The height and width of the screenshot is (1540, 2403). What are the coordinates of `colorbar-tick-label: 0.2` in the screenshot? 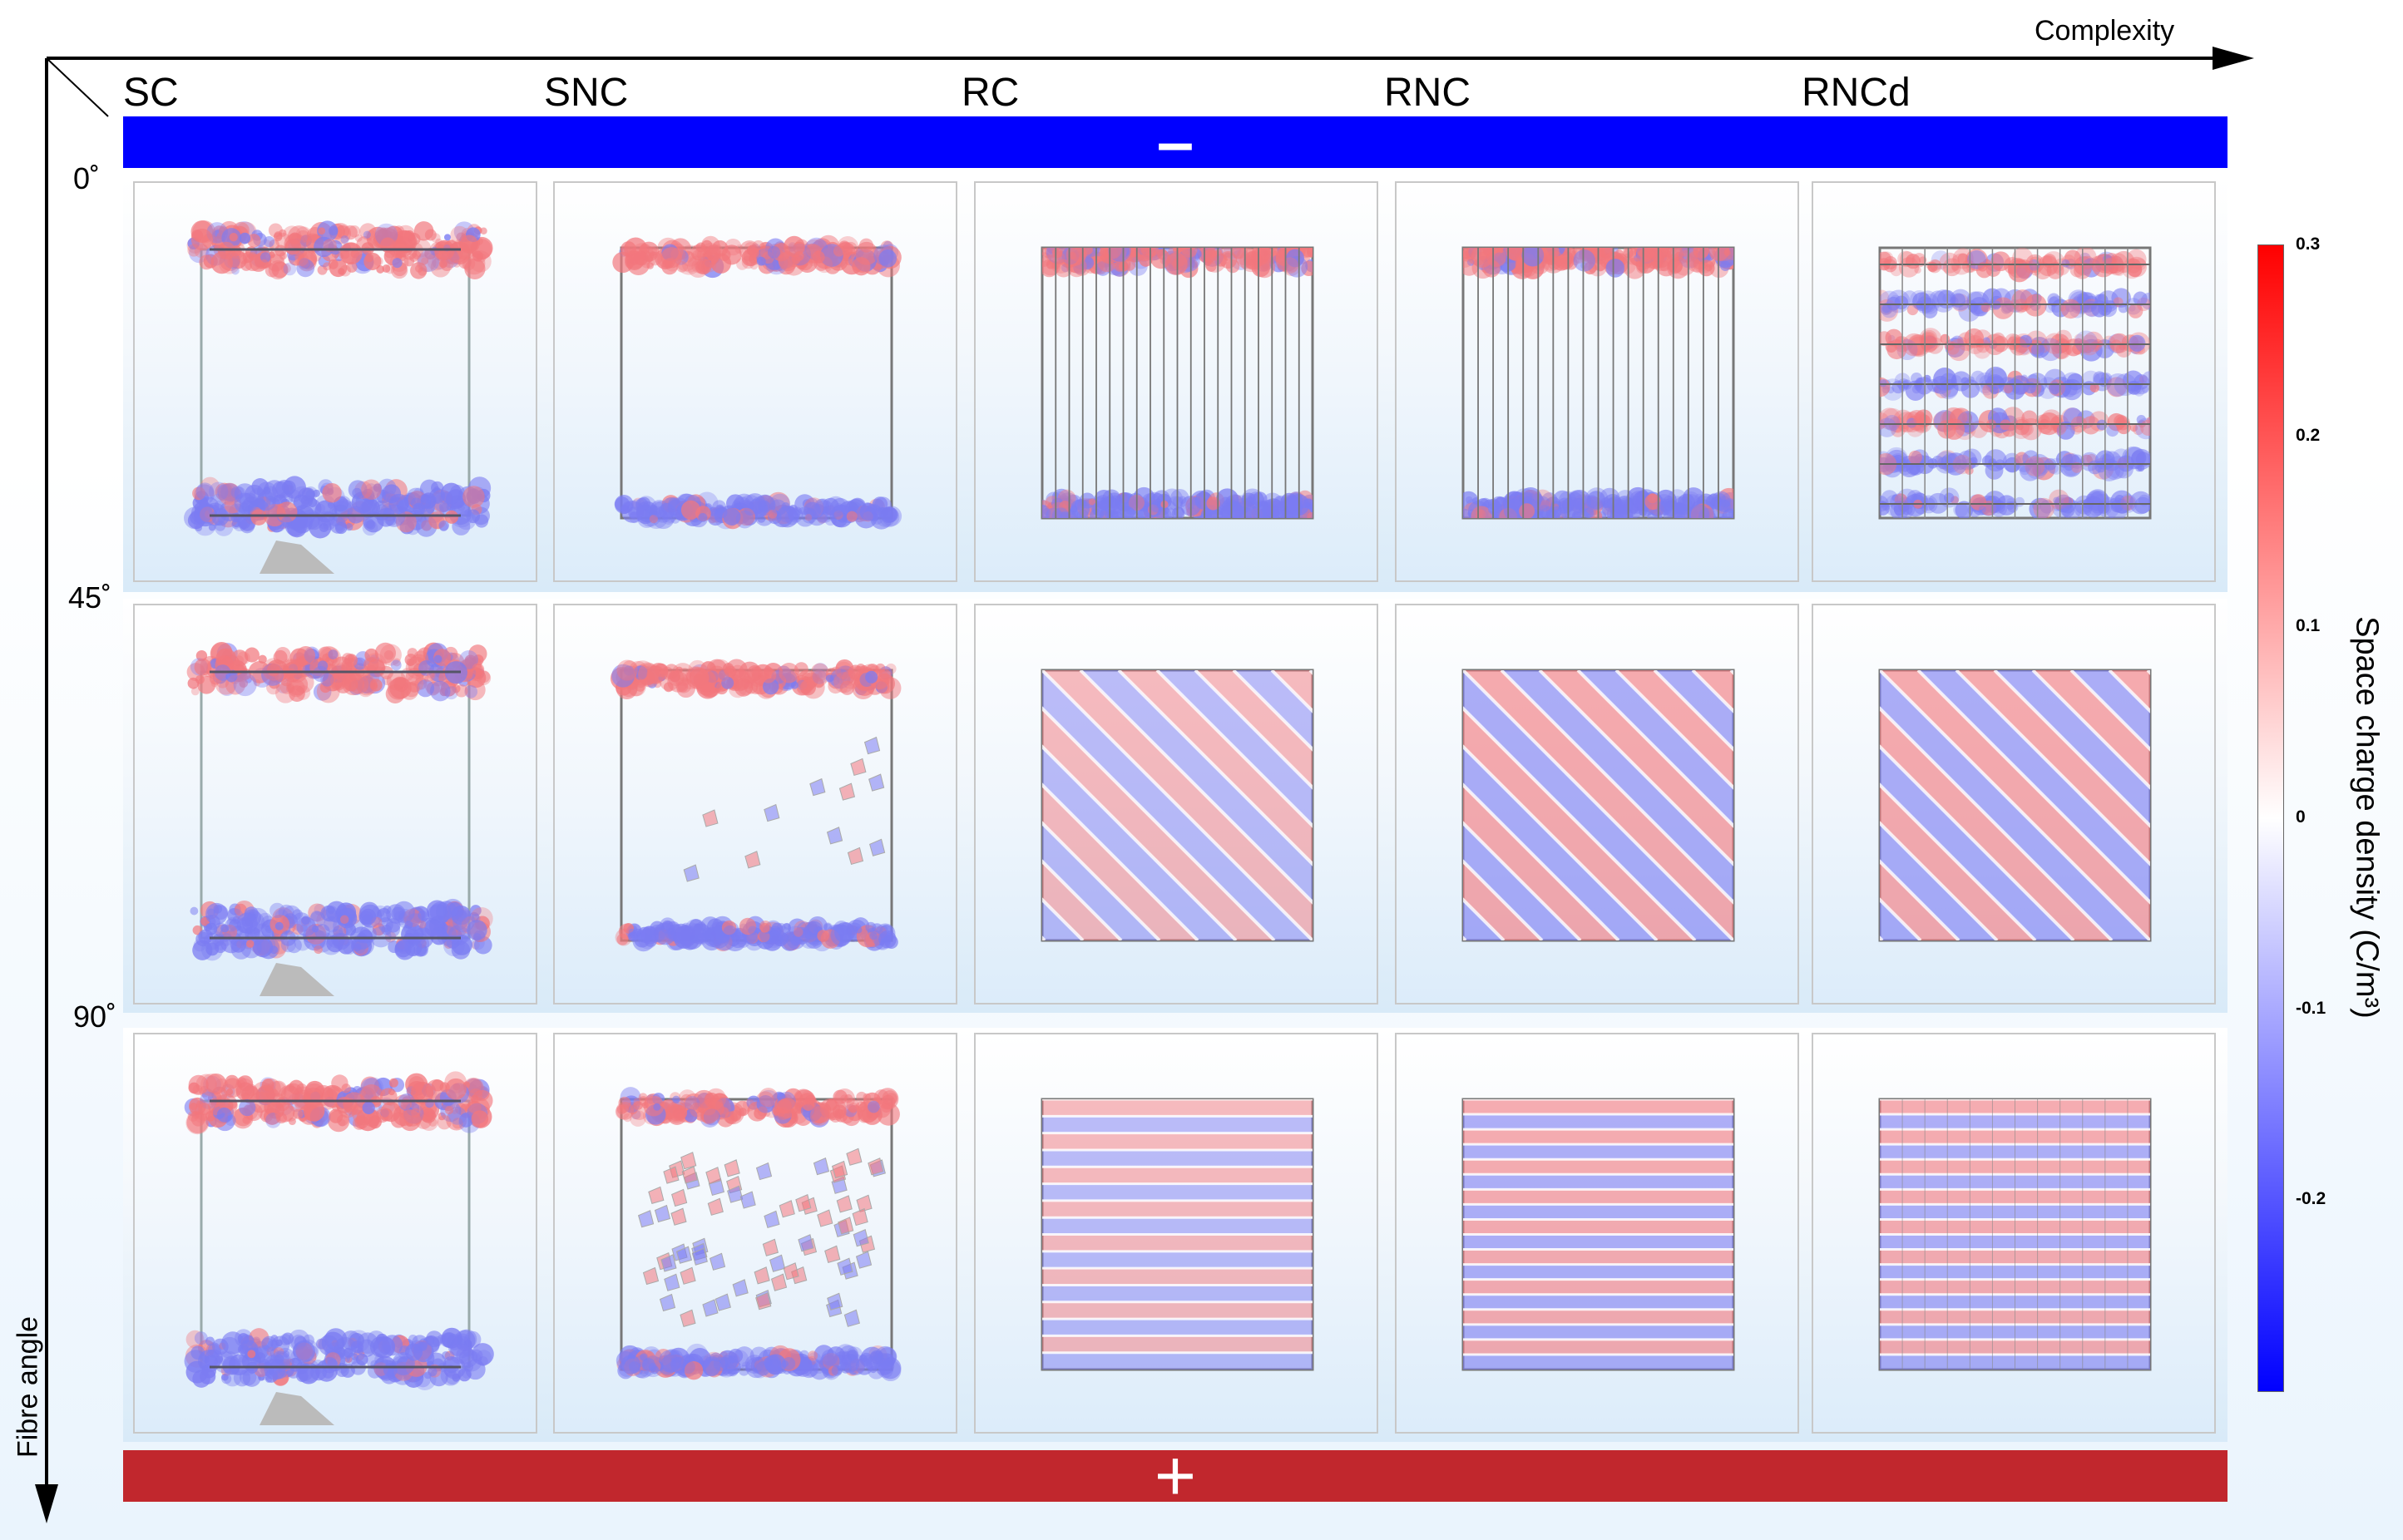 It's located at (2308, 435).